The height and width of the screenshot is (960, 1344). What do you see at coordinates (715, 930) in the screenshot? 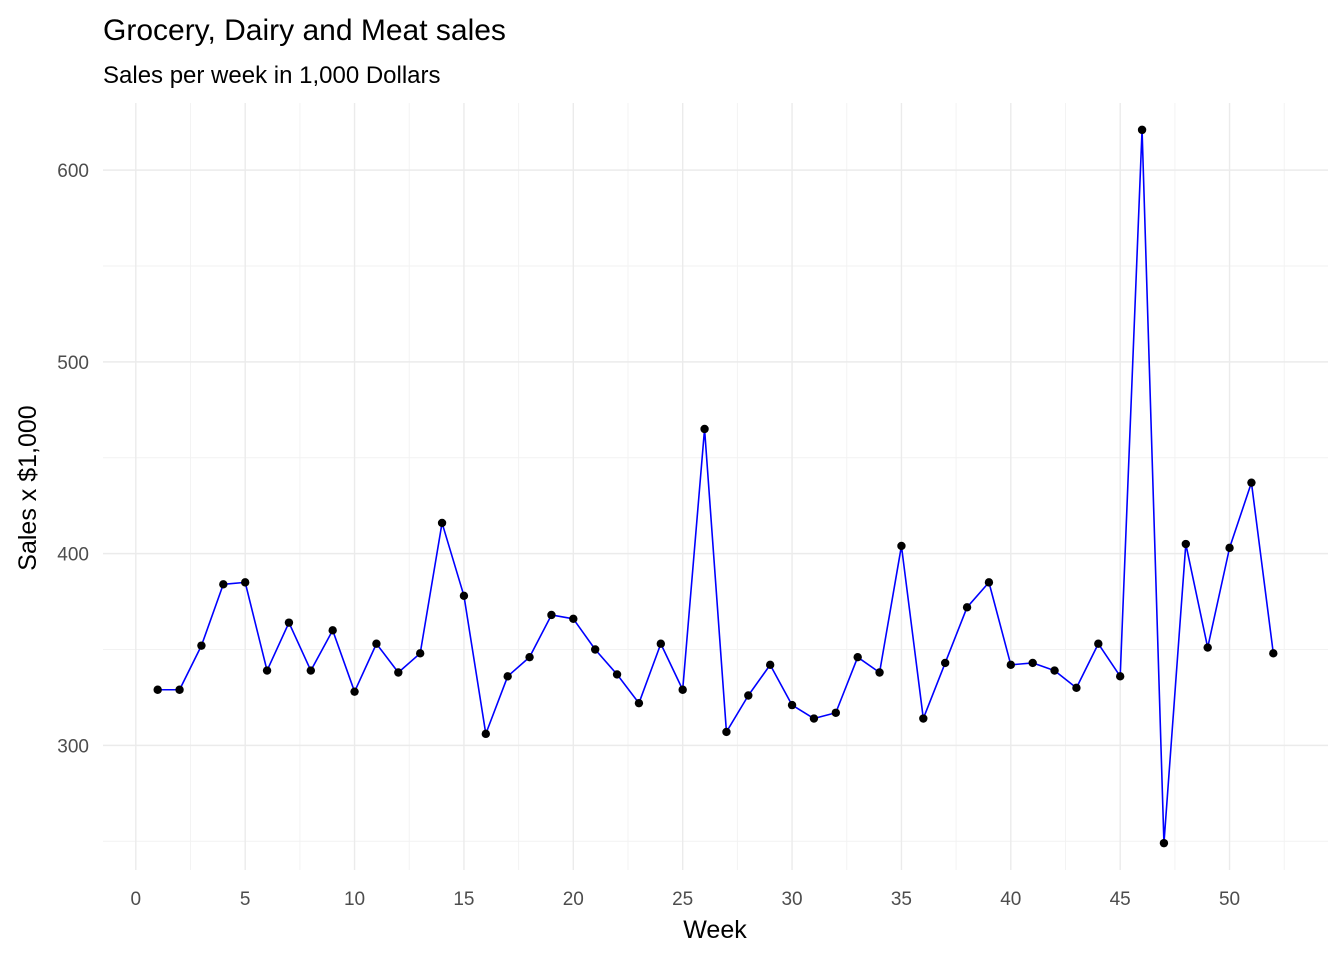
I see `x-axis-title: Week` at bounding box center [715, 930].